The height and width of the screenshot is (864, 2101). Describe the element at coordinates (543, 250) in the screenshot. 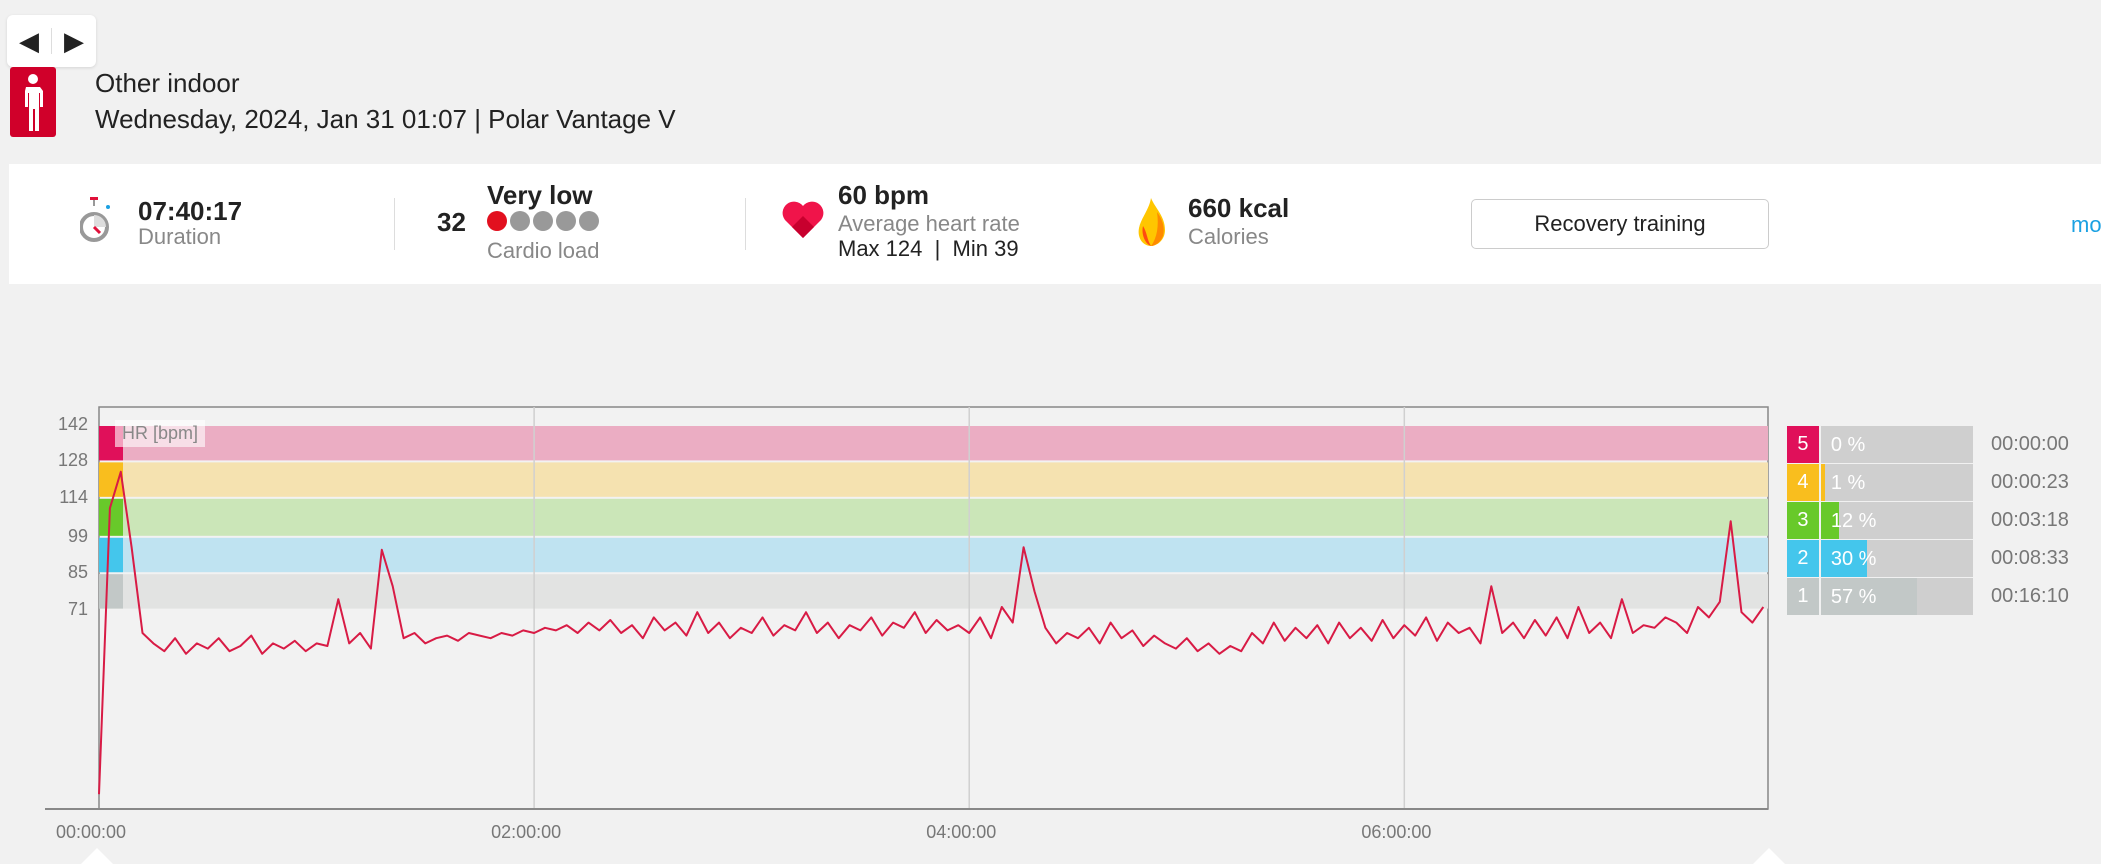

I see `cardio-load-label: Cardio load` at that location.